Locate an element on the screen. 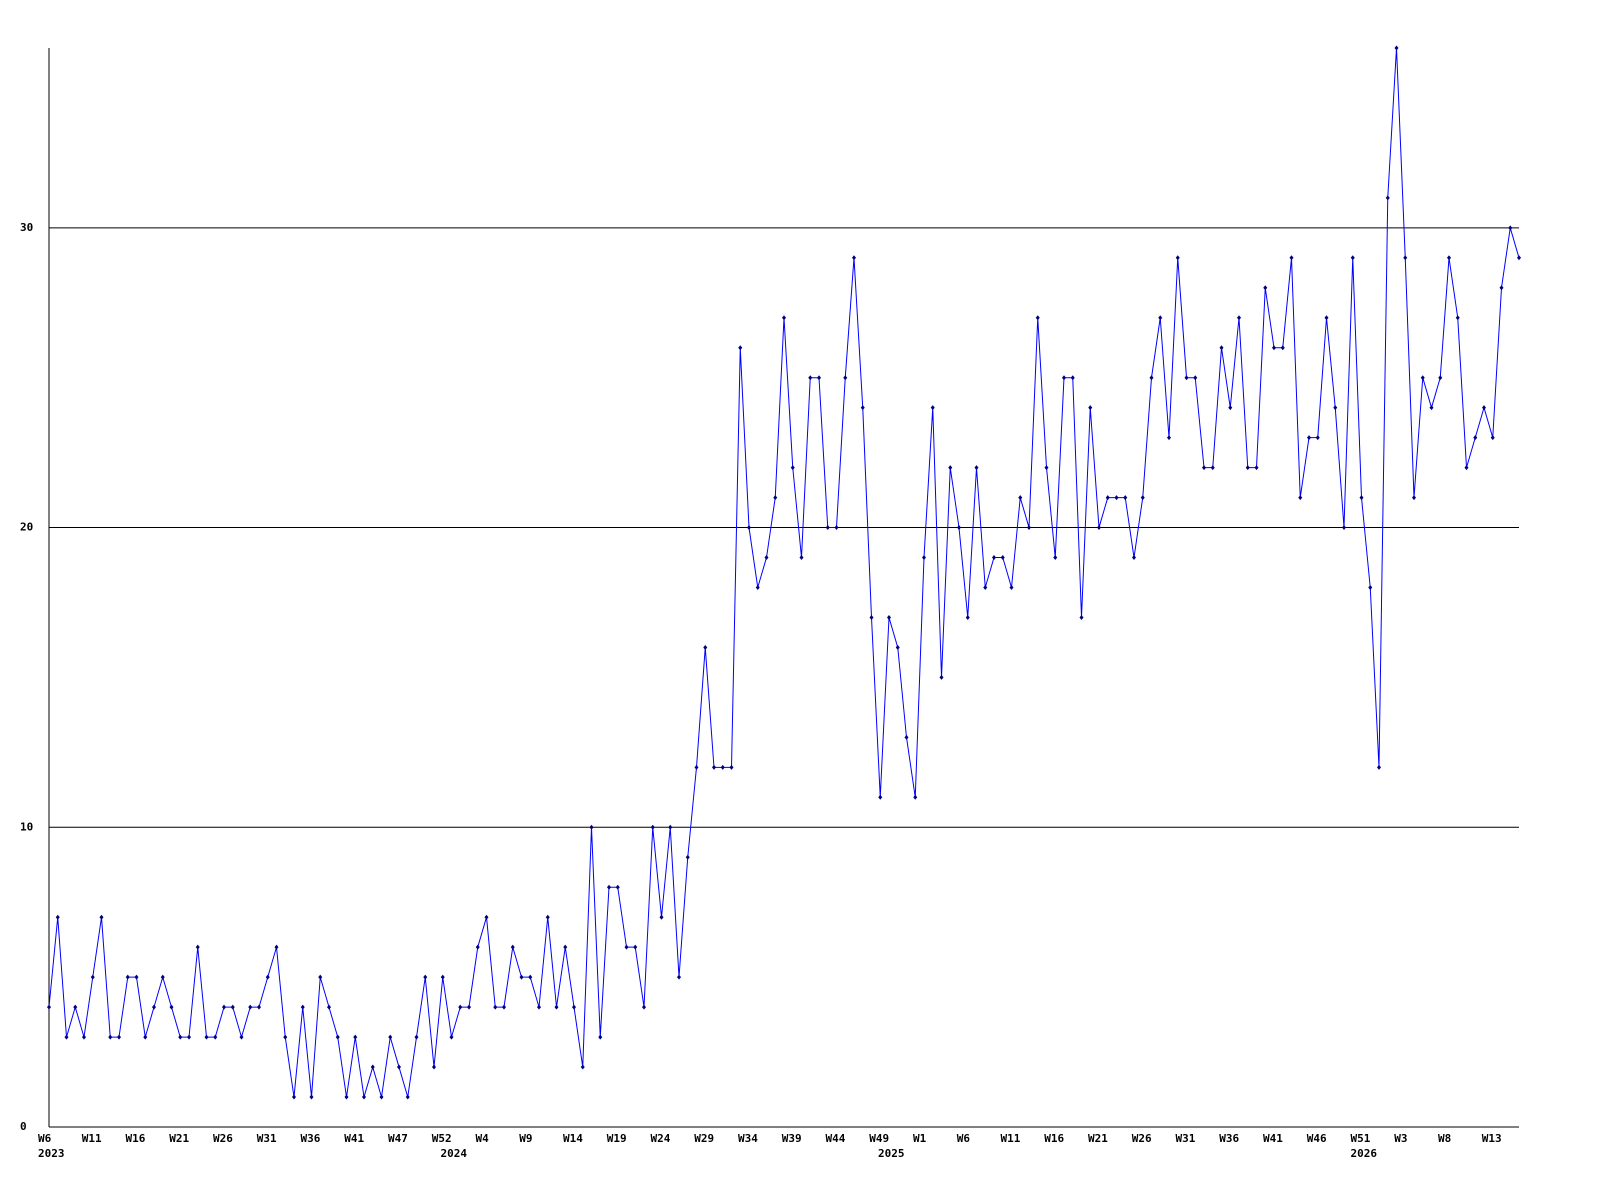 The height and width of the screenshot is (1200, 1600). year-label: 2025 is located at coordinates (891, 1153).